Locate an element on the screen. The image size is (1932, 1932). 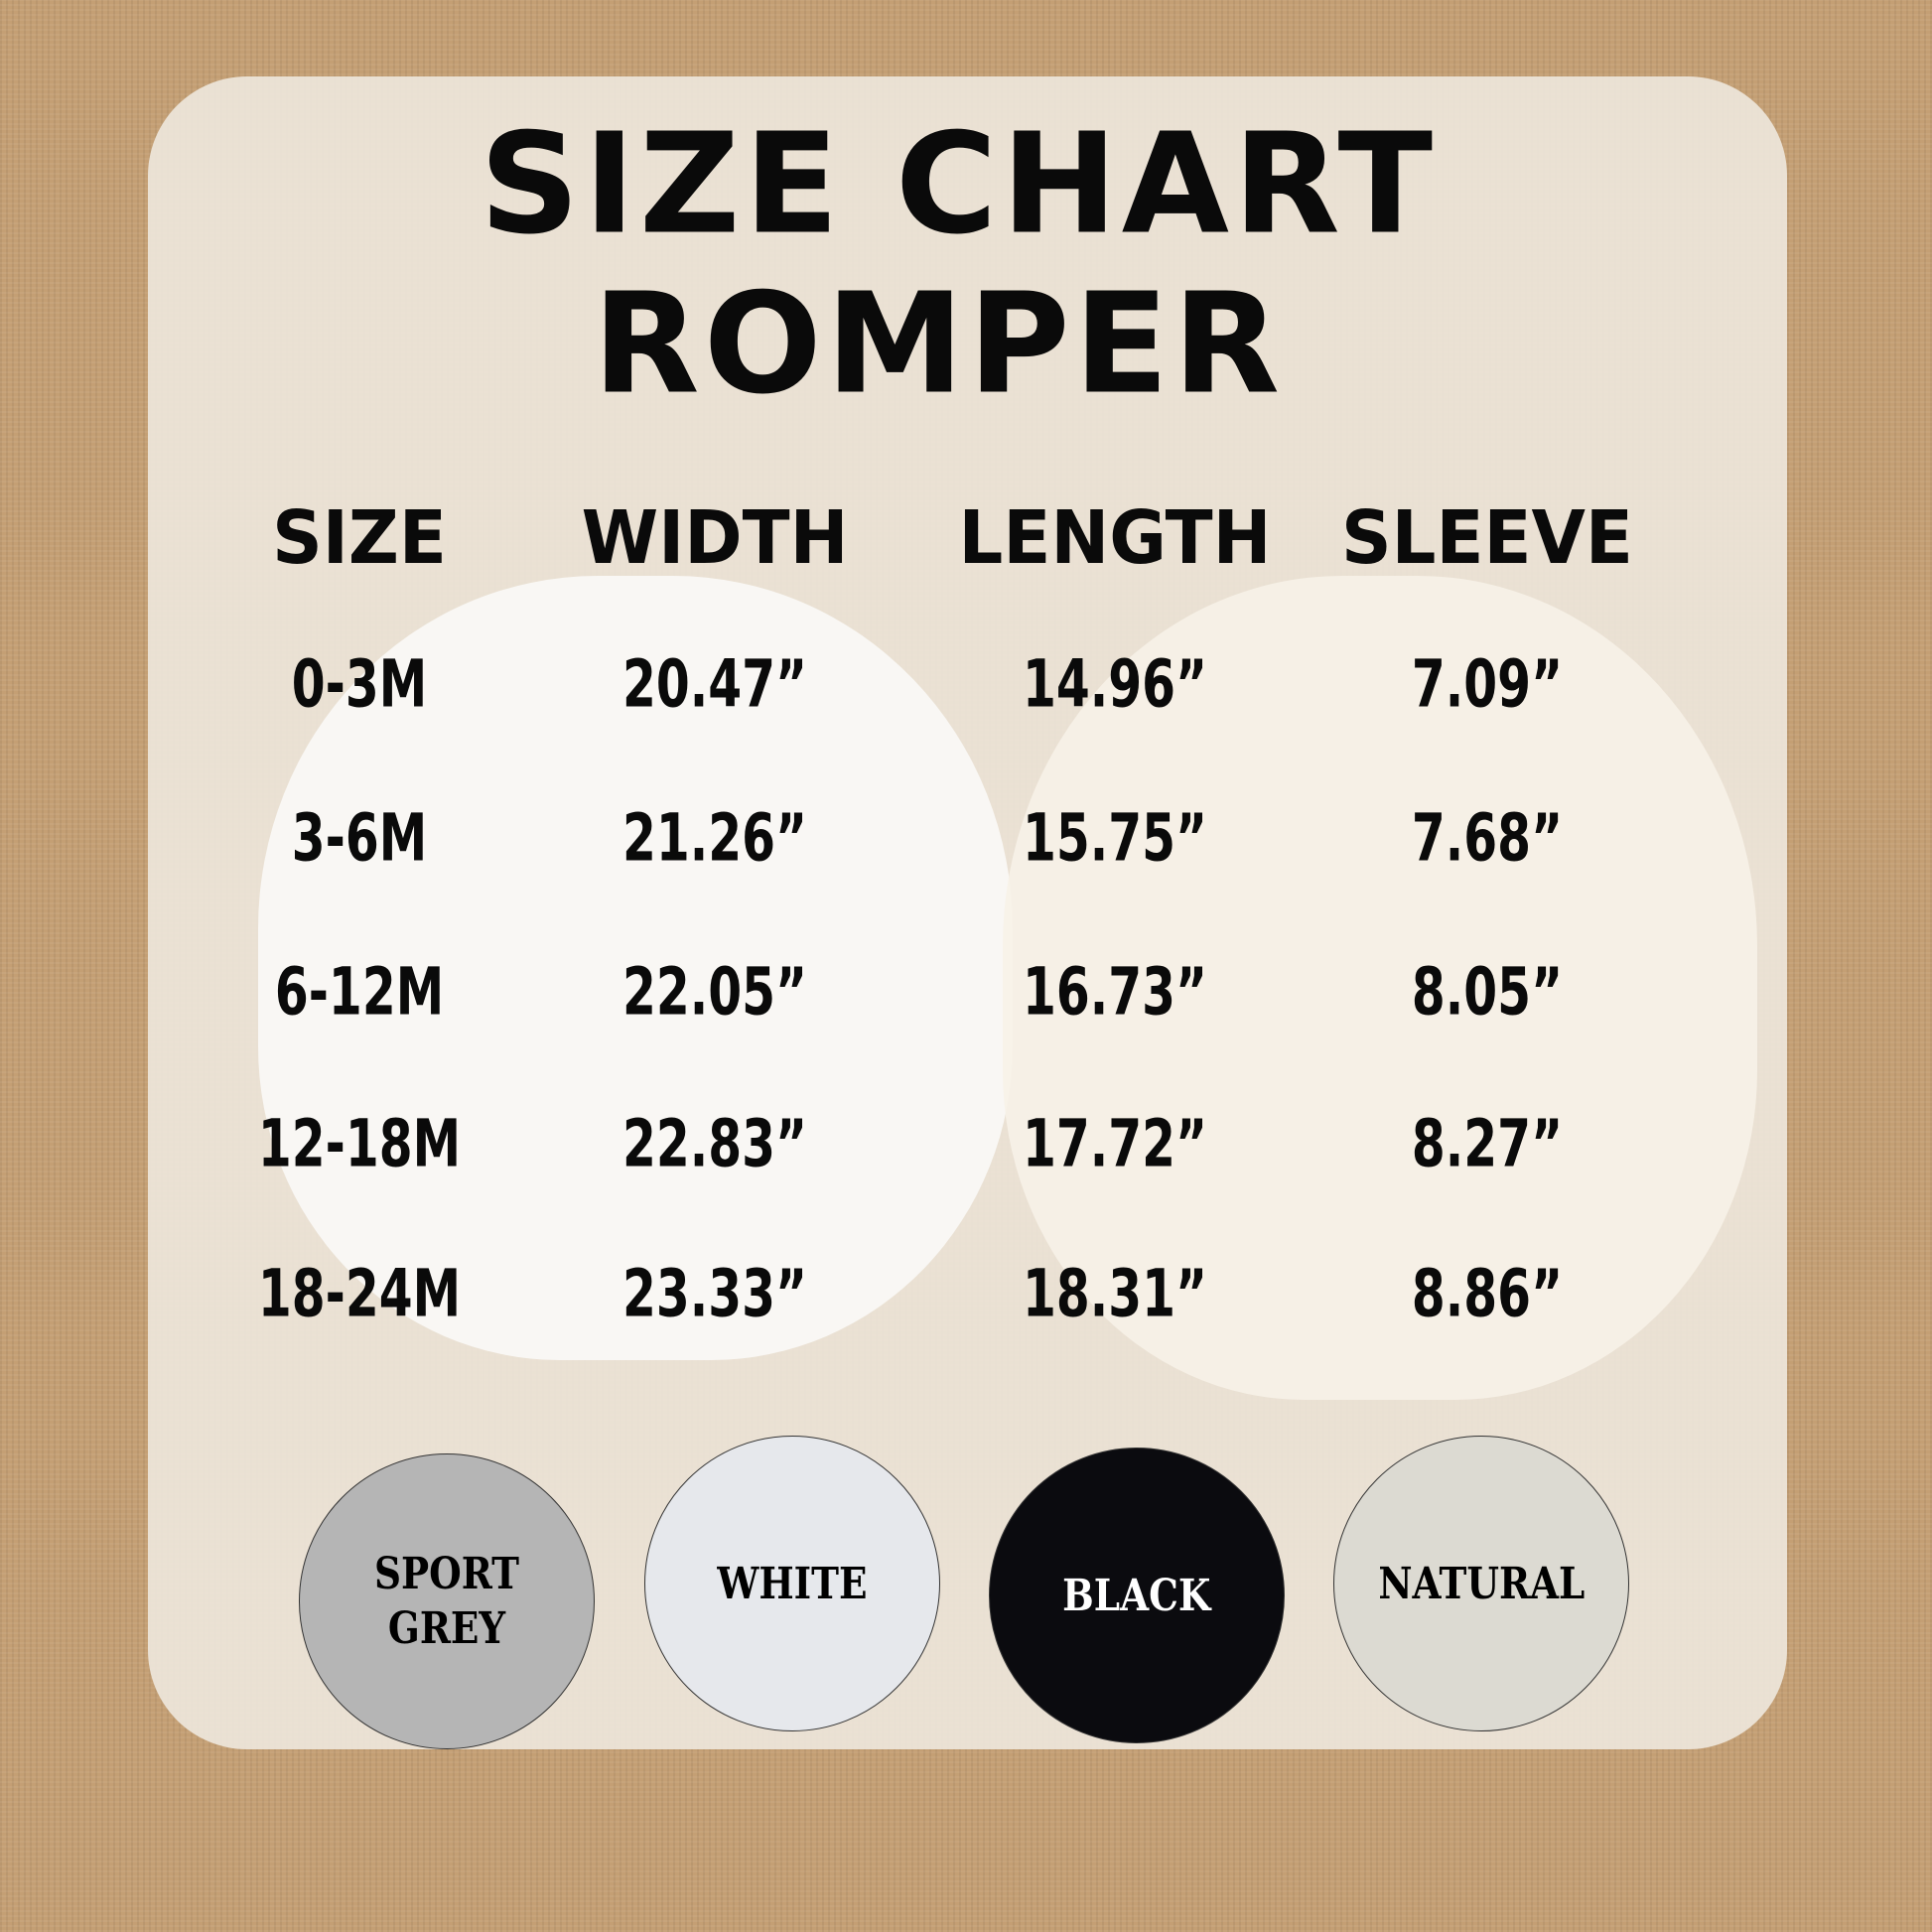
table-cell: 17.72” is located at coordinates (1115, 1143).